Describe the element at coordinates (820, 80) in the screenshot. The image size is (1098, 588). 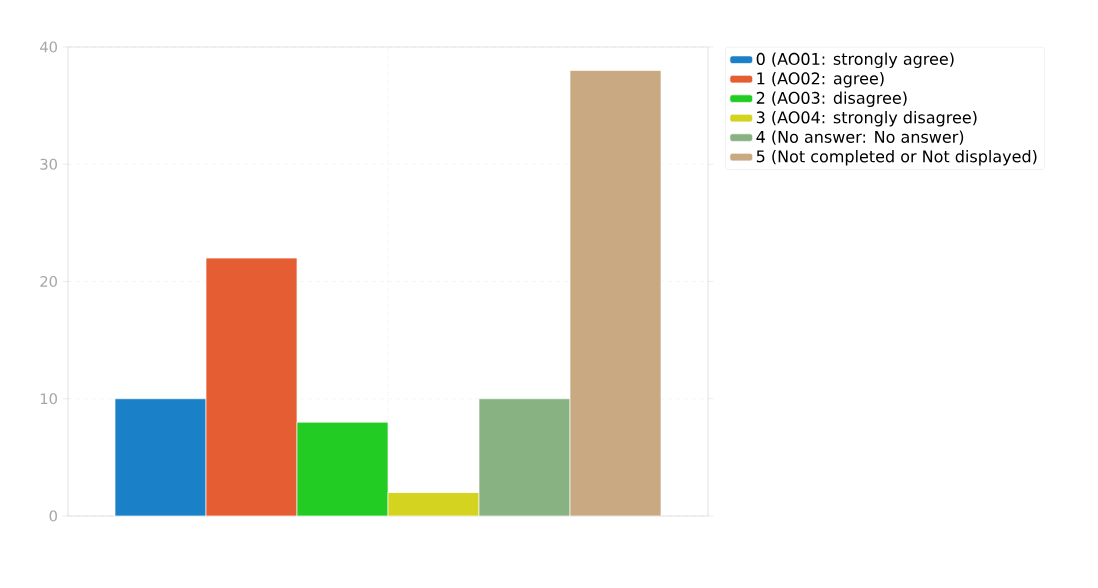
I see `legend-label: 1 (AO02: agree)` at that location.